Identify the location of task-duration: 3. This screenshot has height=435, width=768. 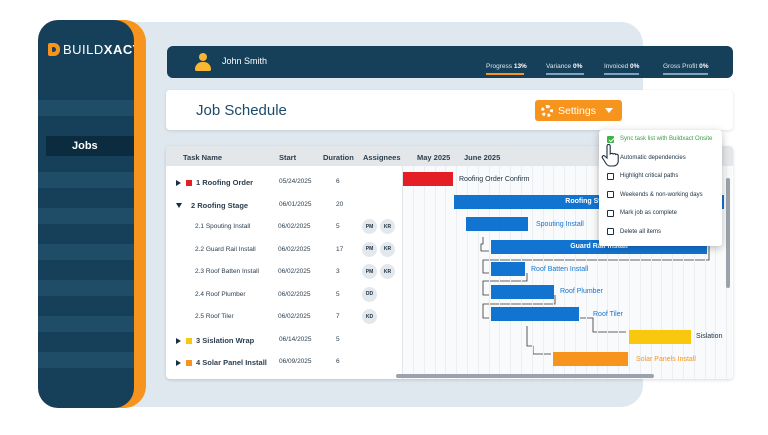
(338, 271).